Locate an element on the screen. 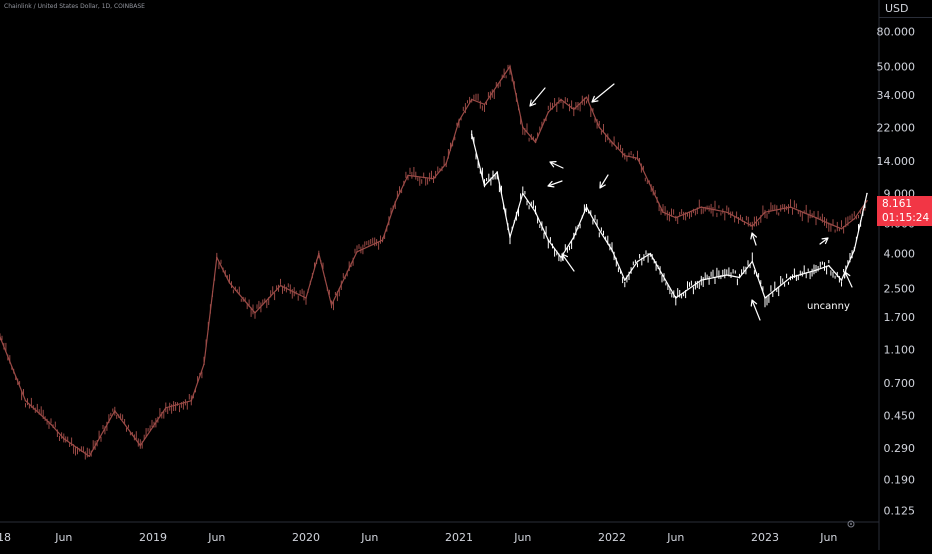  price-tick-label: 14.000 is located at coordinates (896, 161).